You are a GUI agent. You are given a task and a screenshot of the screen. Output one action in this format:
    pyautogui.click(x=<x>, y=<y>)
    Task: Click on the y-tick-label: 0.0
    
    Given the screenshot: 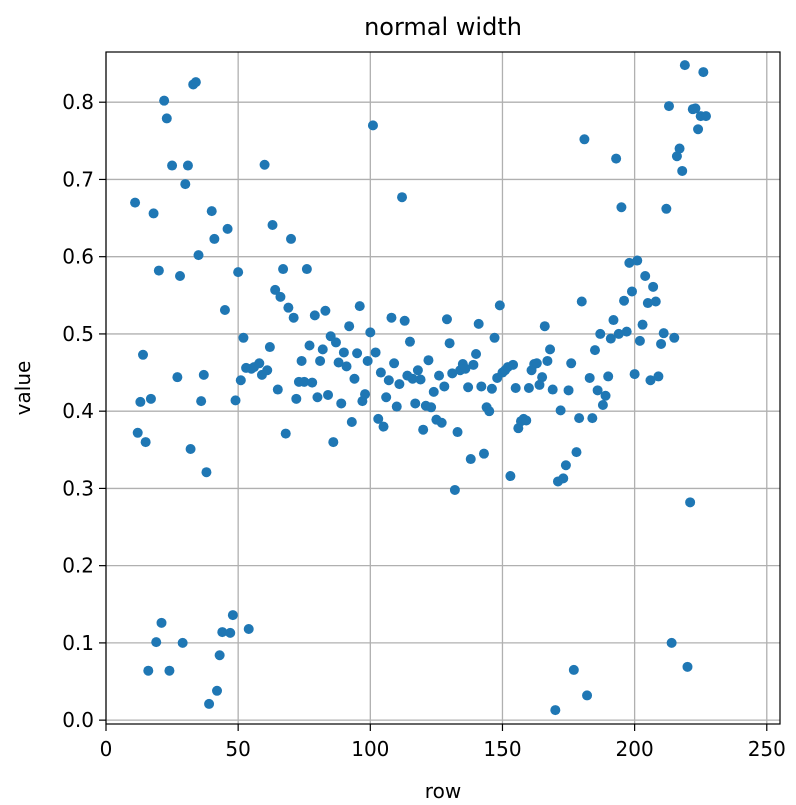 What is the action you would take?
    pyautogui.click(x=78, y=720)
    